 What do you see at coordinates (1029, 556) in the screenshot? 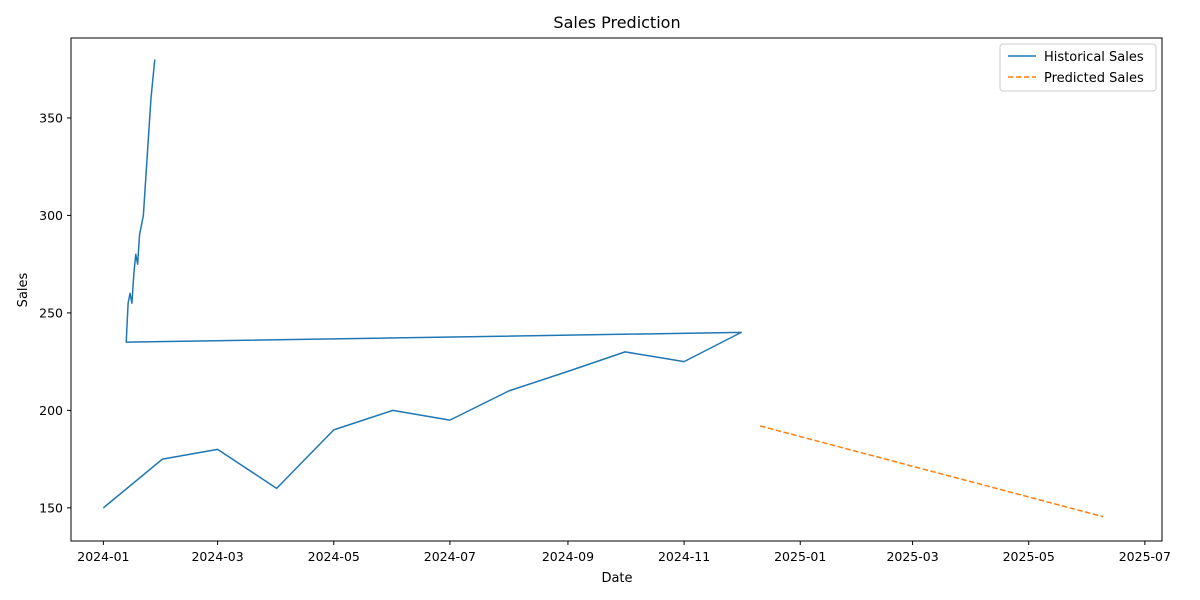
I see `x-tick-label: 2025-05` at bounding box center [1029, 556].